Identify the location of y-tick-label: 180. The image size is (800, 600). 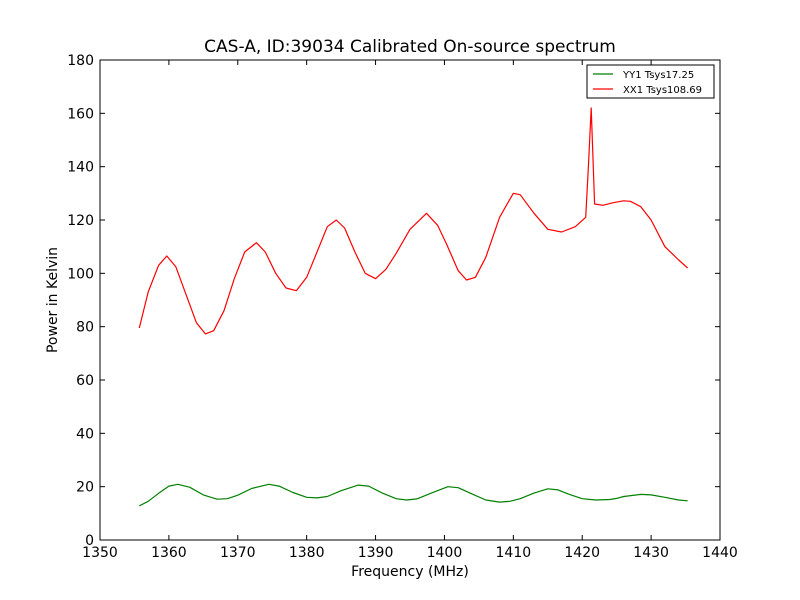
(80, 61).